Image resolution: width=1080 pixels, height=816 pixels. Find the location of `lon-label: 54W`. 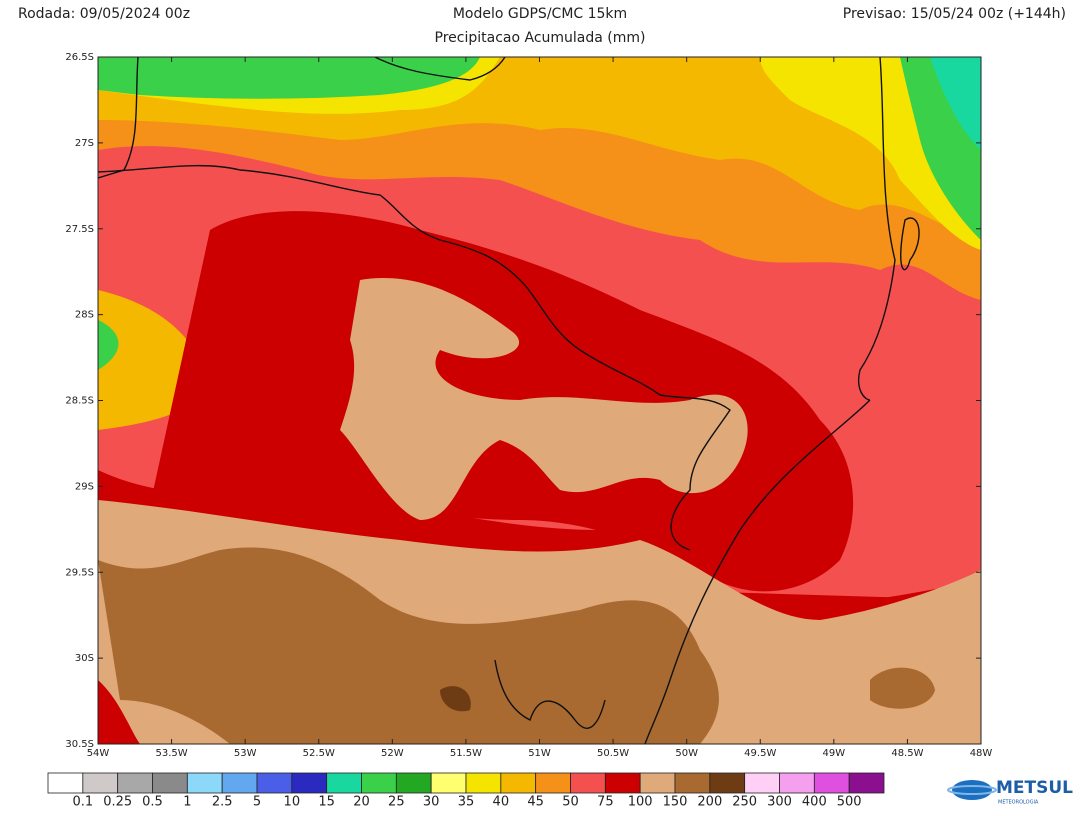

lon-label: 54W is located at coordinates (98, 753).